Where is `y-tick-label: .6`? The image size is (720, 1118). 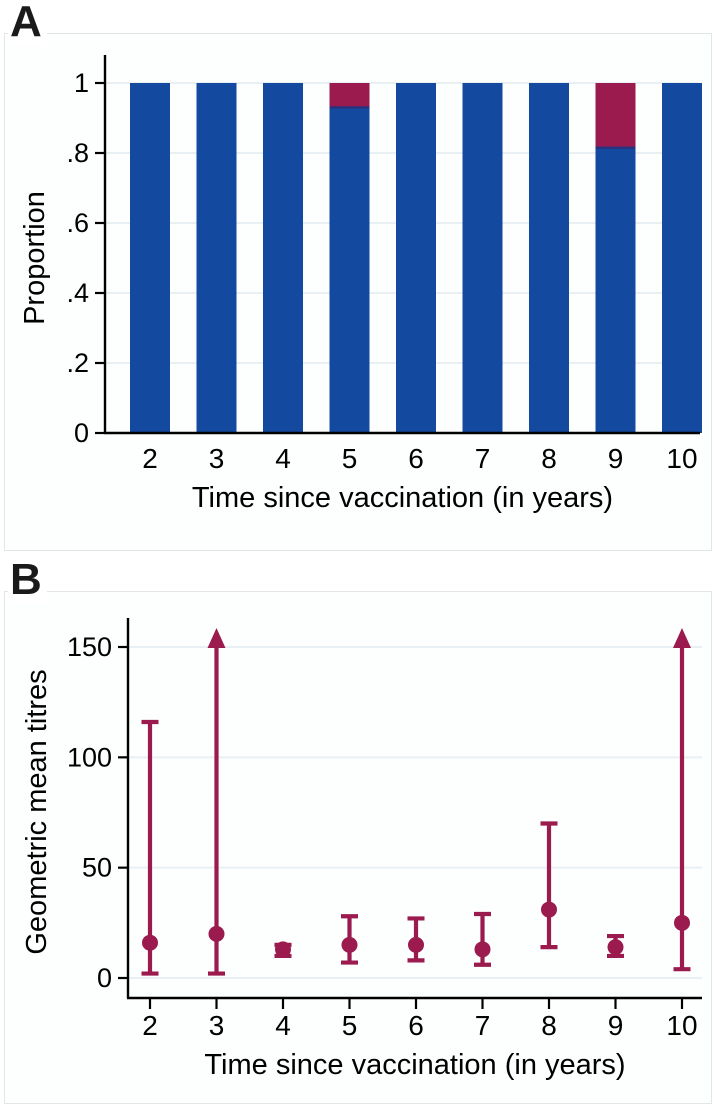
y-tick-label: .6 is located at coordinates (77, 223).